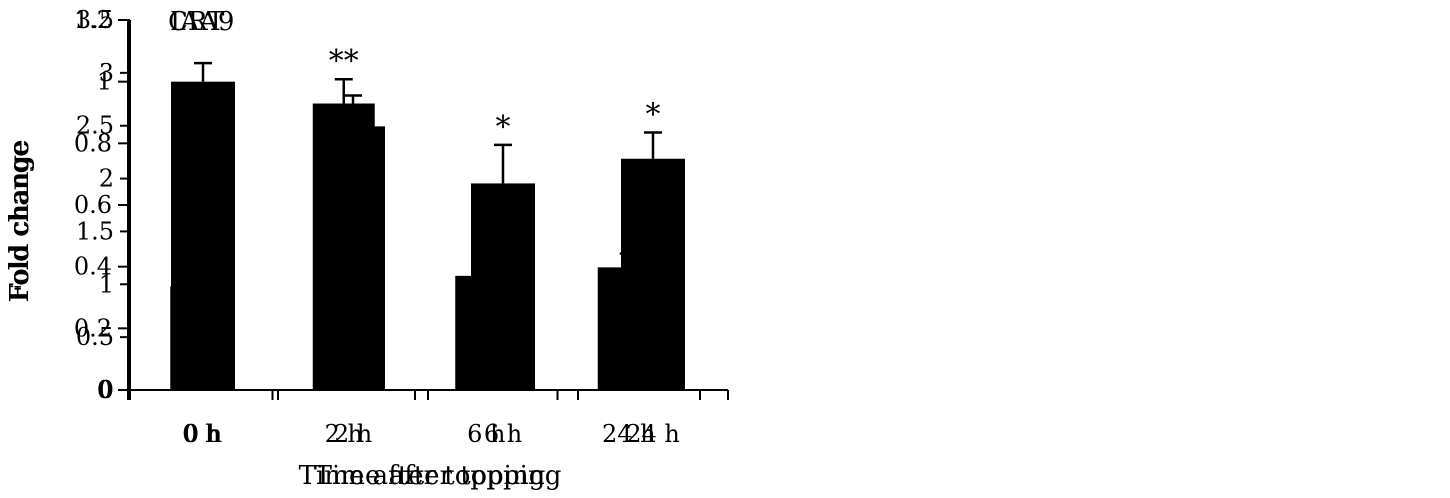 Image resolution: width=1450 pixels, height=498 pixels. What do you see at coordinates (196, 22) in the screenshot?
I see `crt-chart-title: CRT` at bounding box center [196, 22].